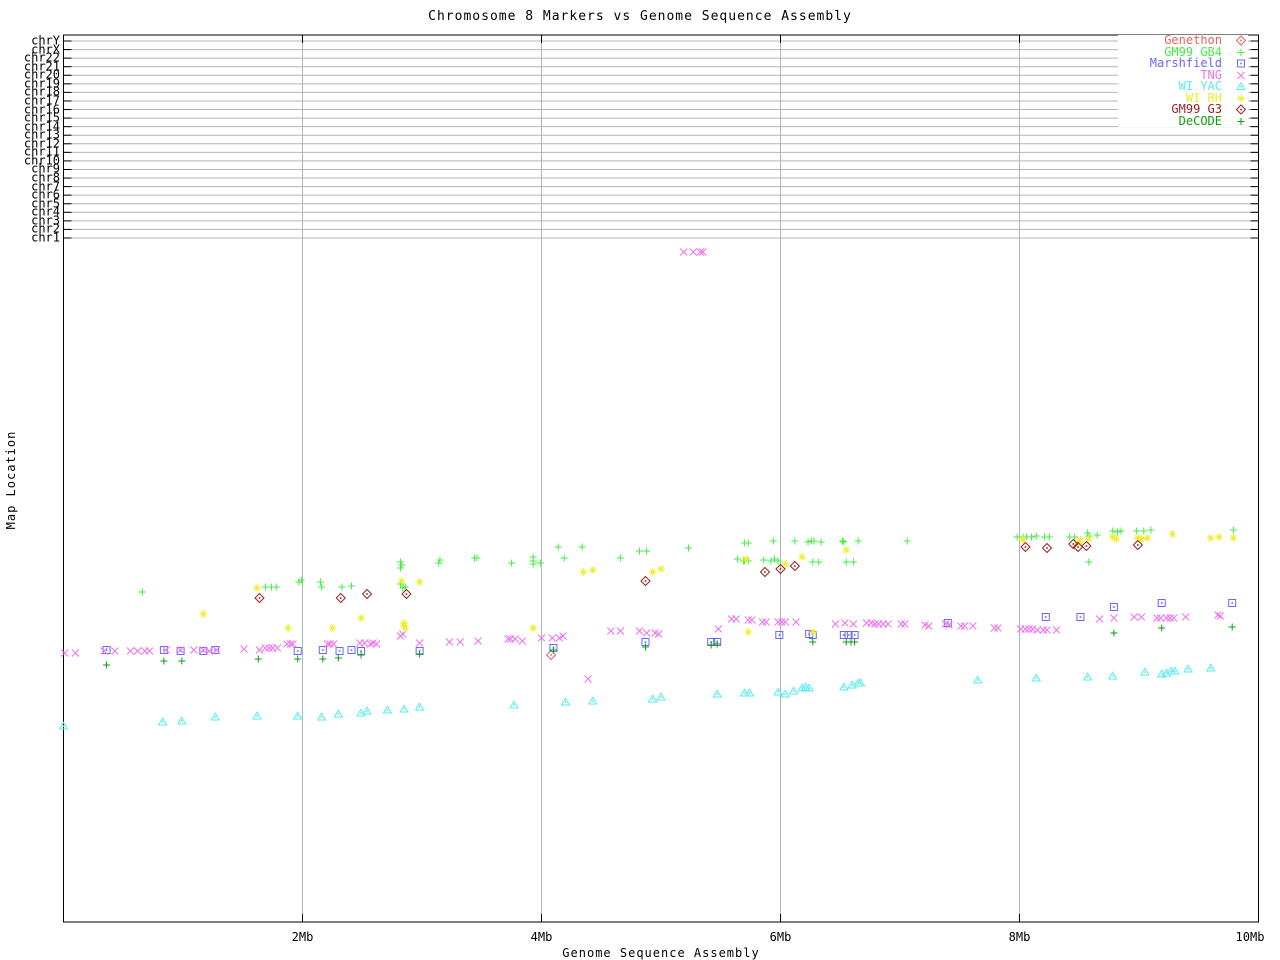  I want to click on series-wi-rh, so click(718, 583).